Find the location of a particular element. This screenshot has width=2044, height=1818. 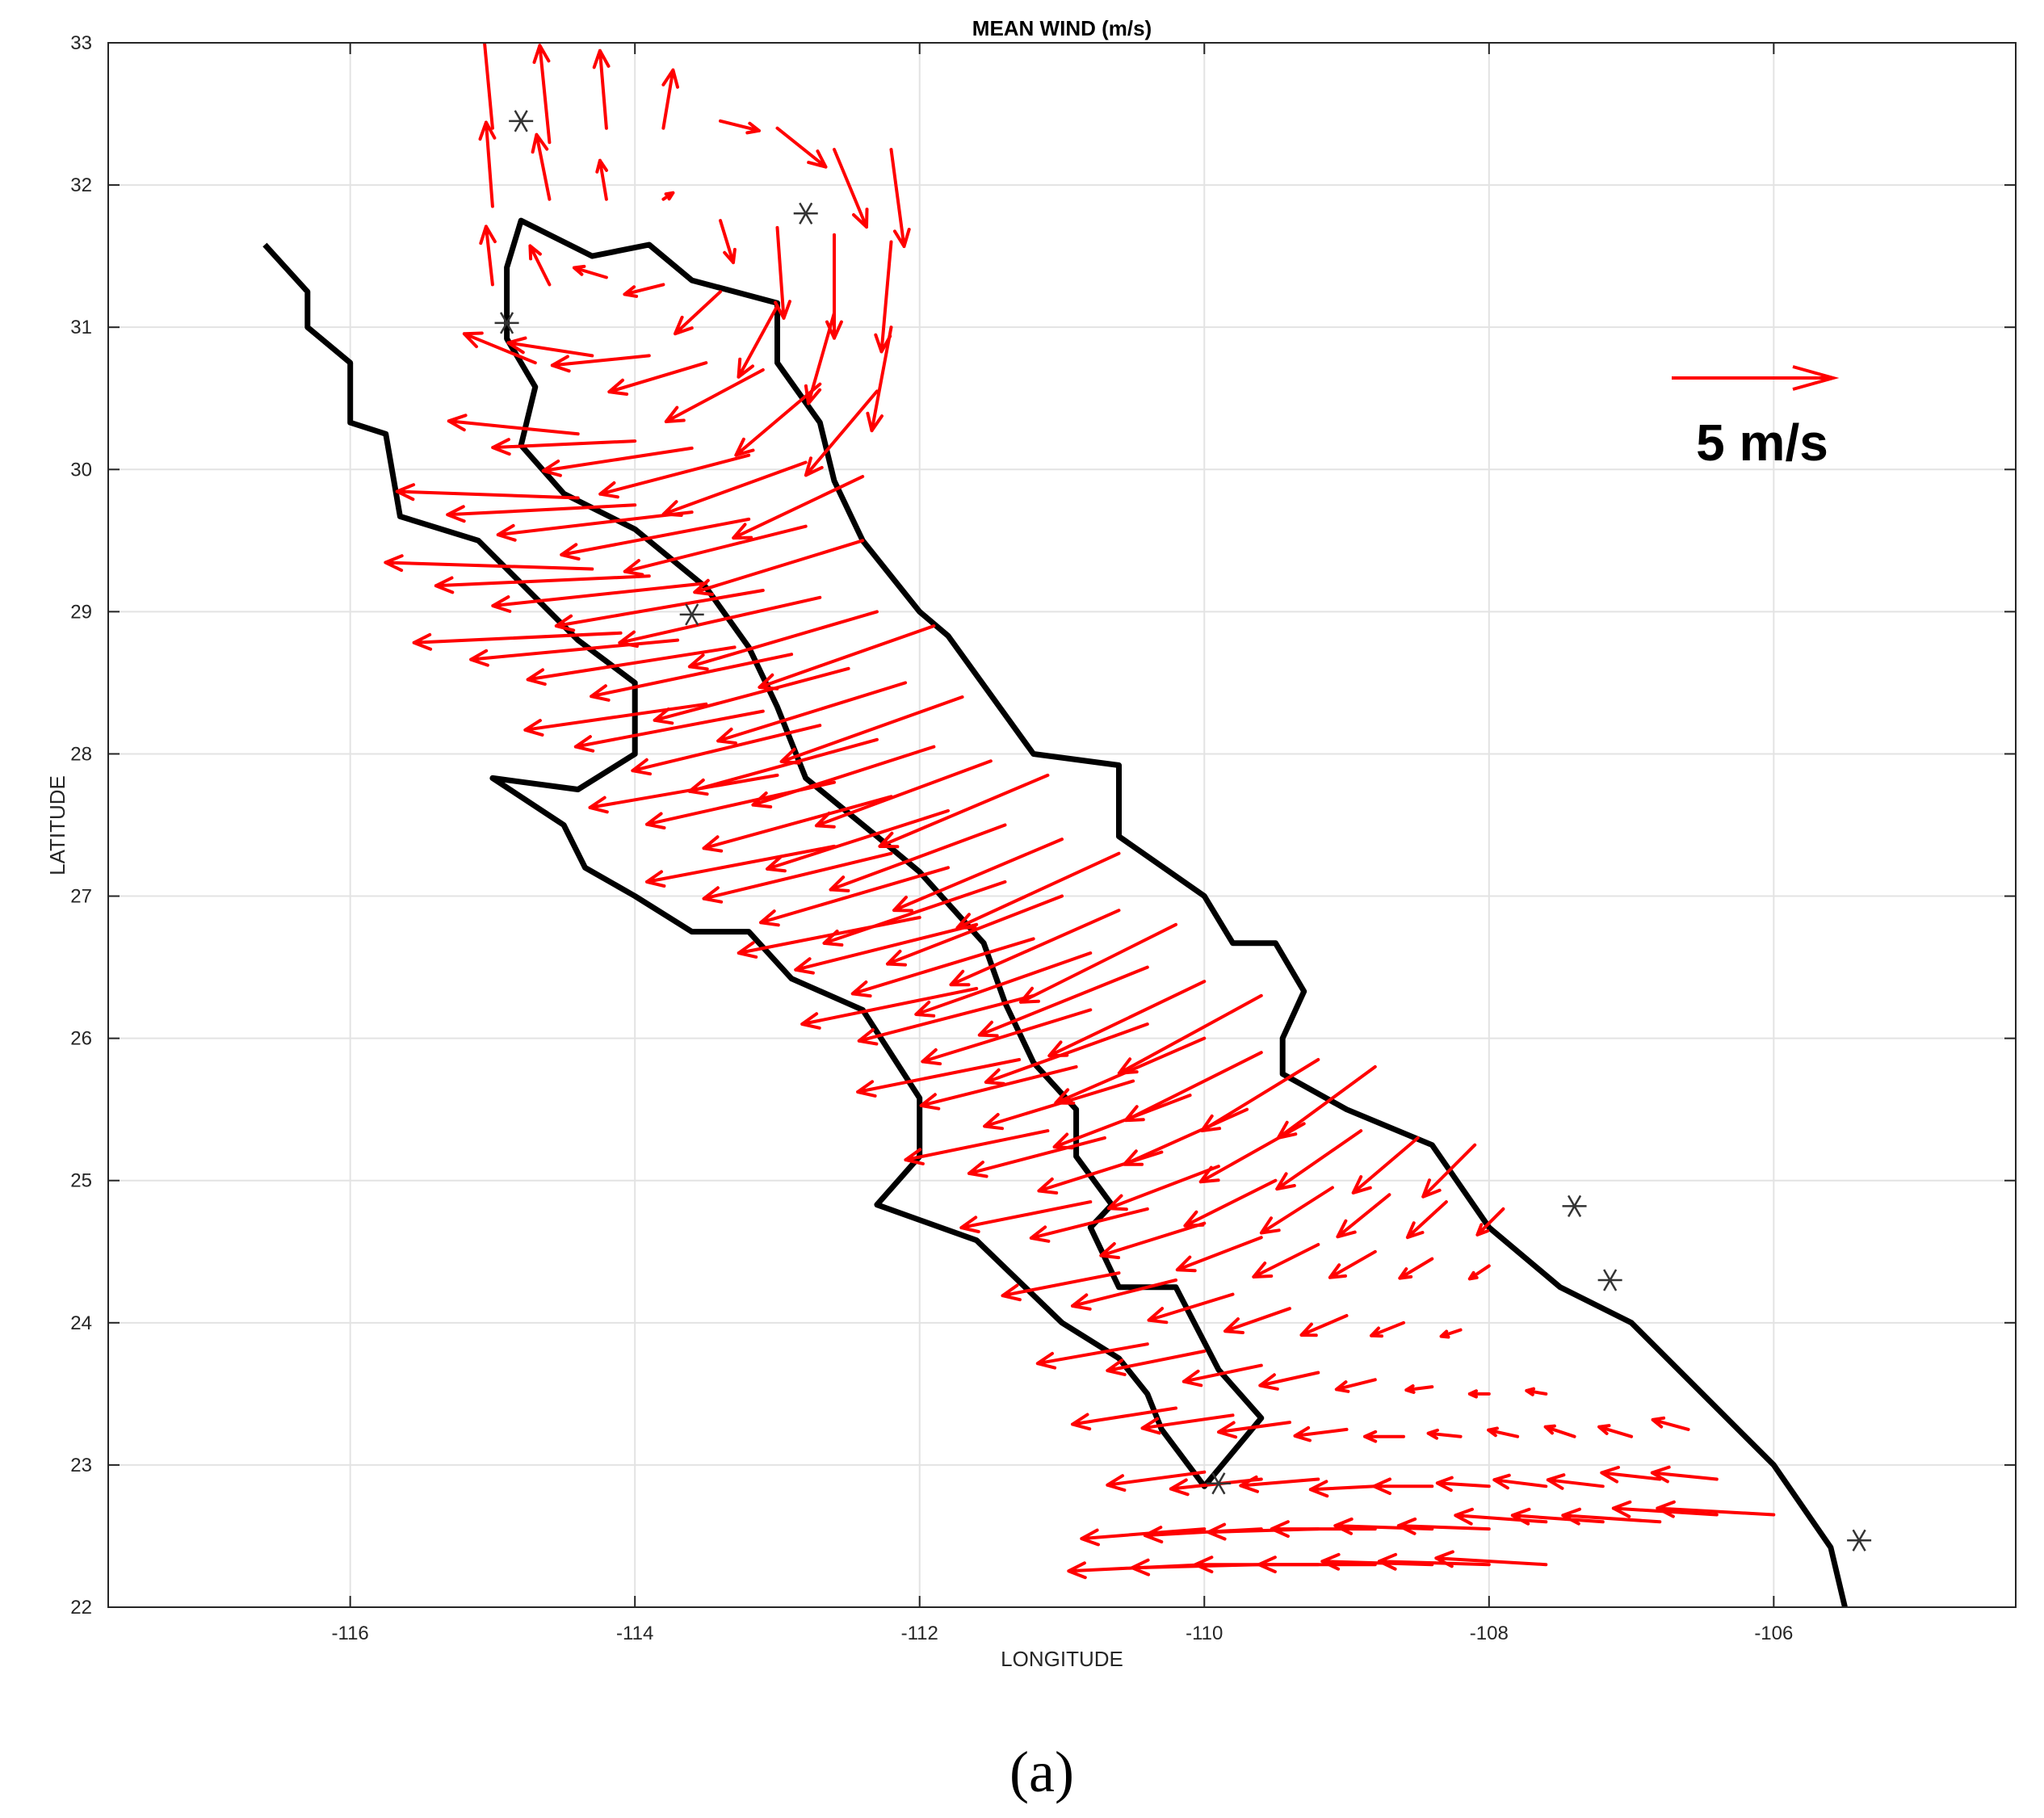

x-tick-label: -108 is located at coordinates (1489, 1634).